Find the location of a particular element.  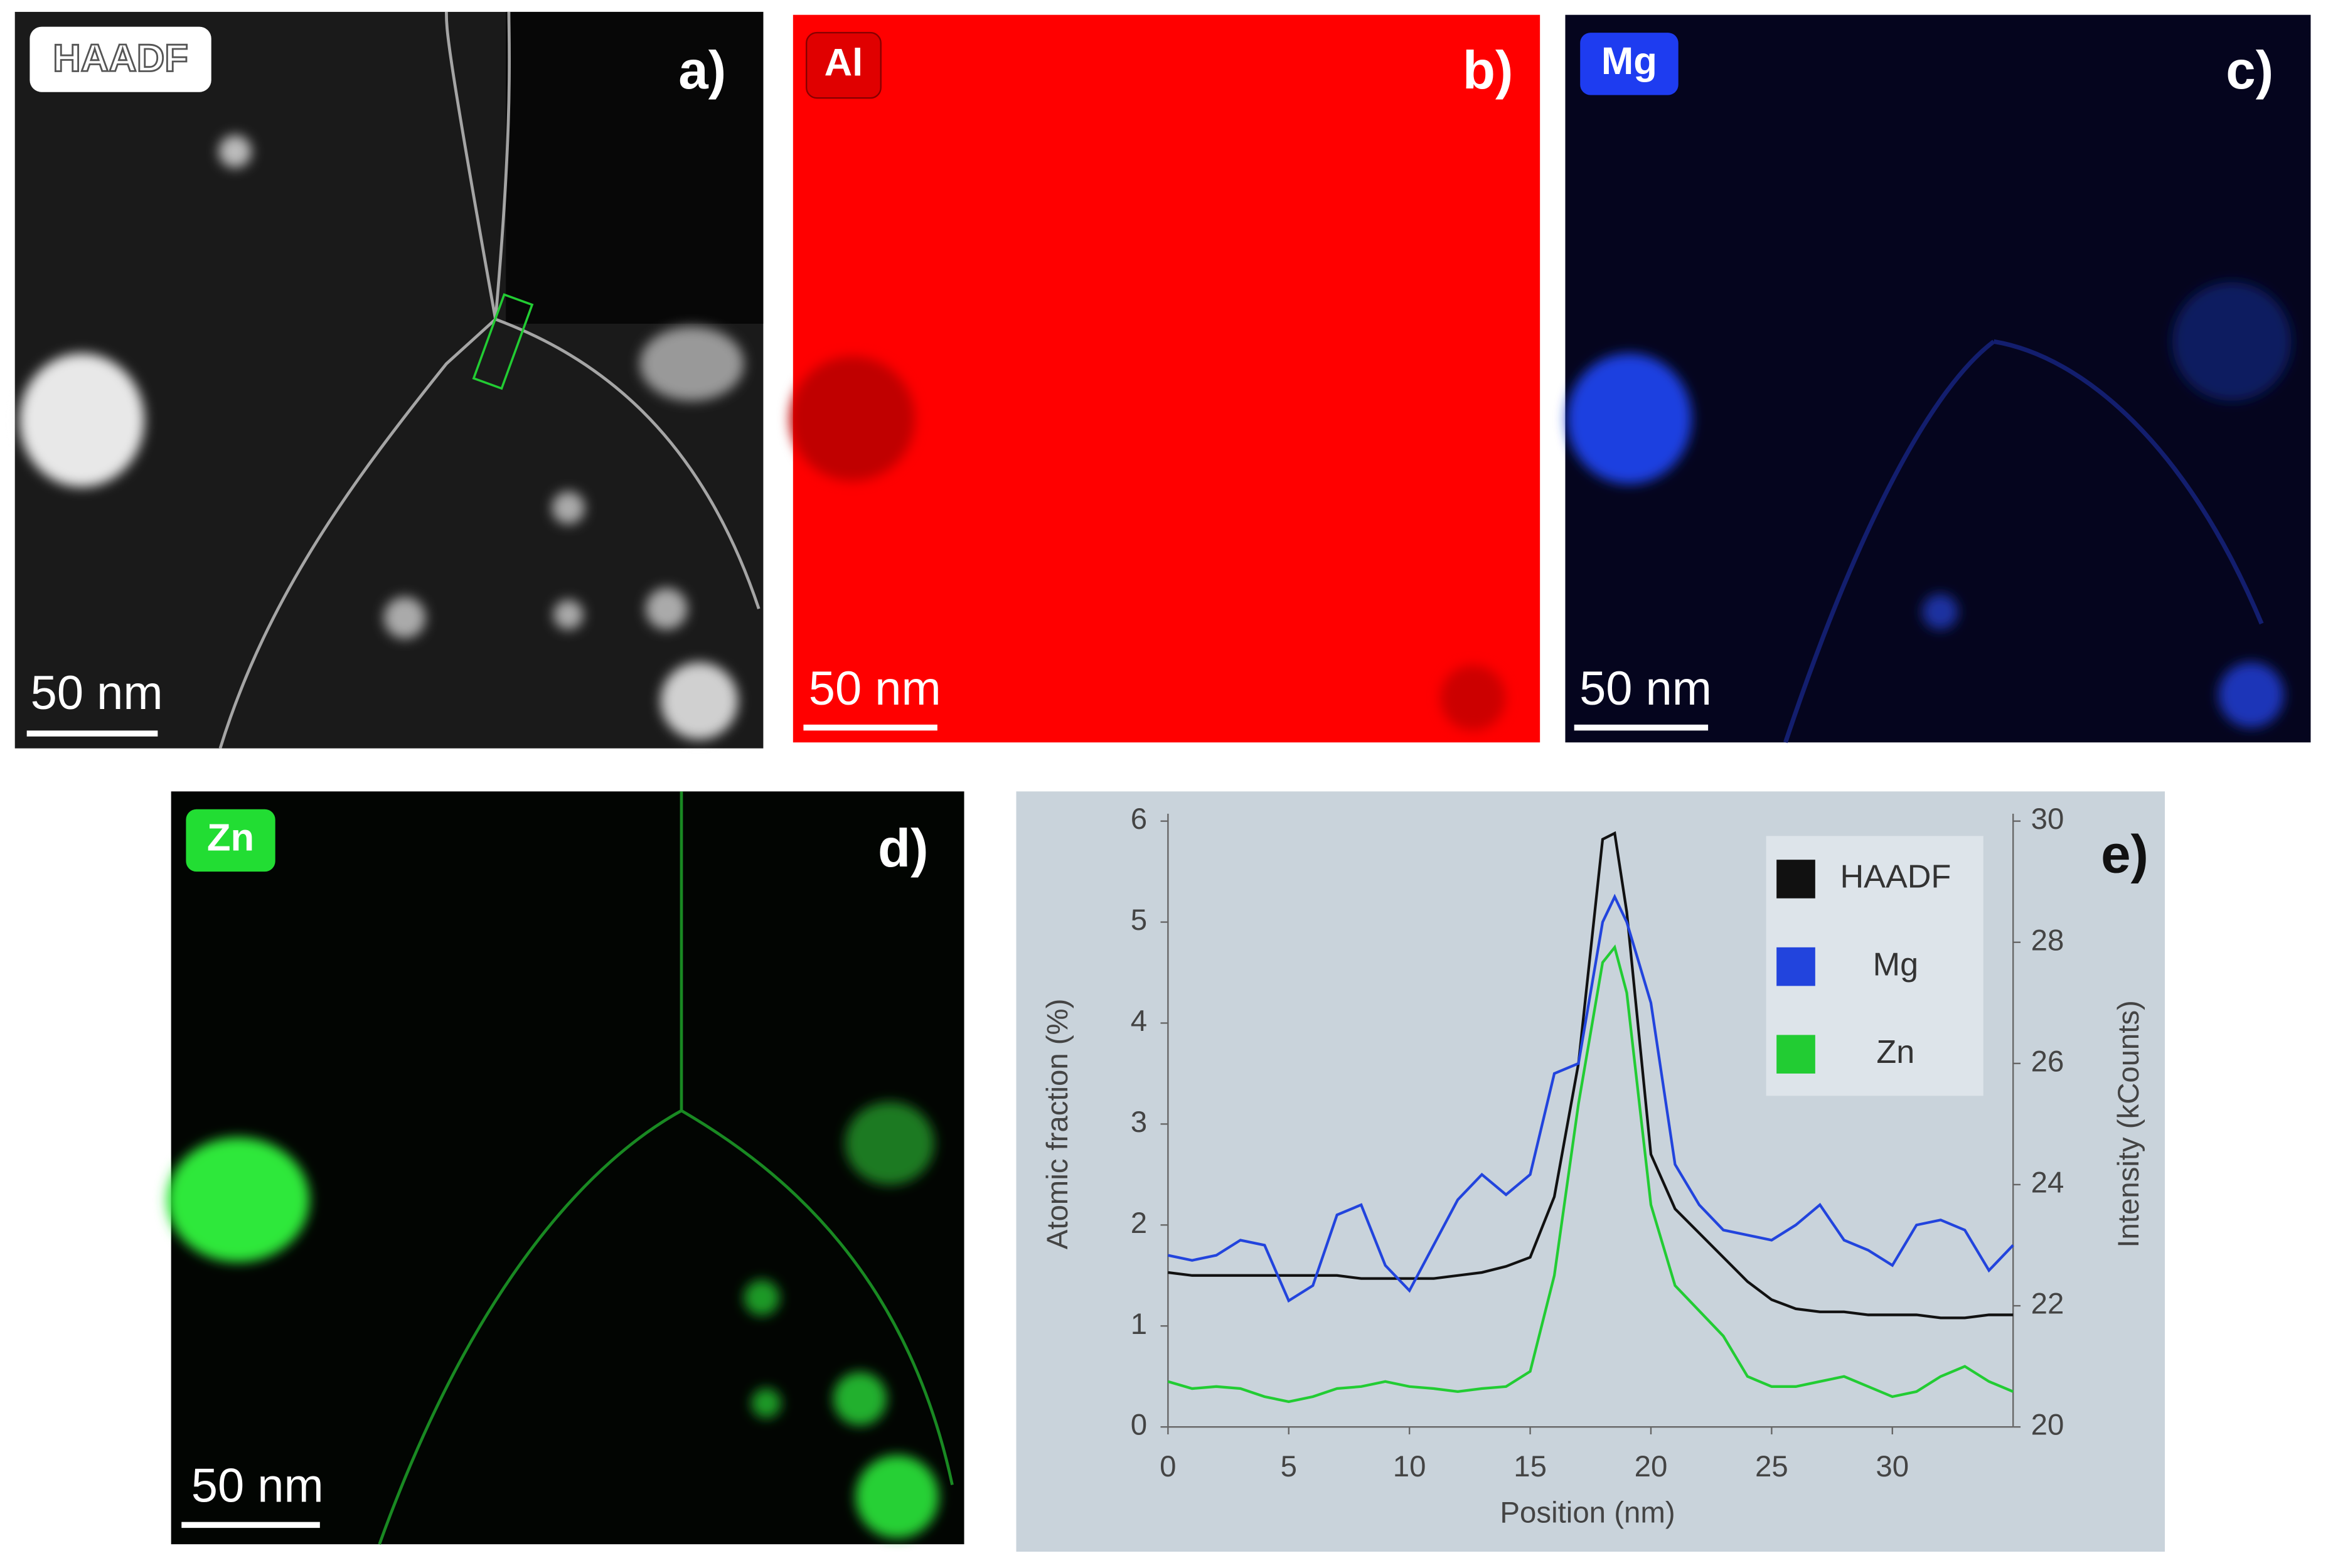

x-tick-label: 10 is located at coordinates (1409, 1466).